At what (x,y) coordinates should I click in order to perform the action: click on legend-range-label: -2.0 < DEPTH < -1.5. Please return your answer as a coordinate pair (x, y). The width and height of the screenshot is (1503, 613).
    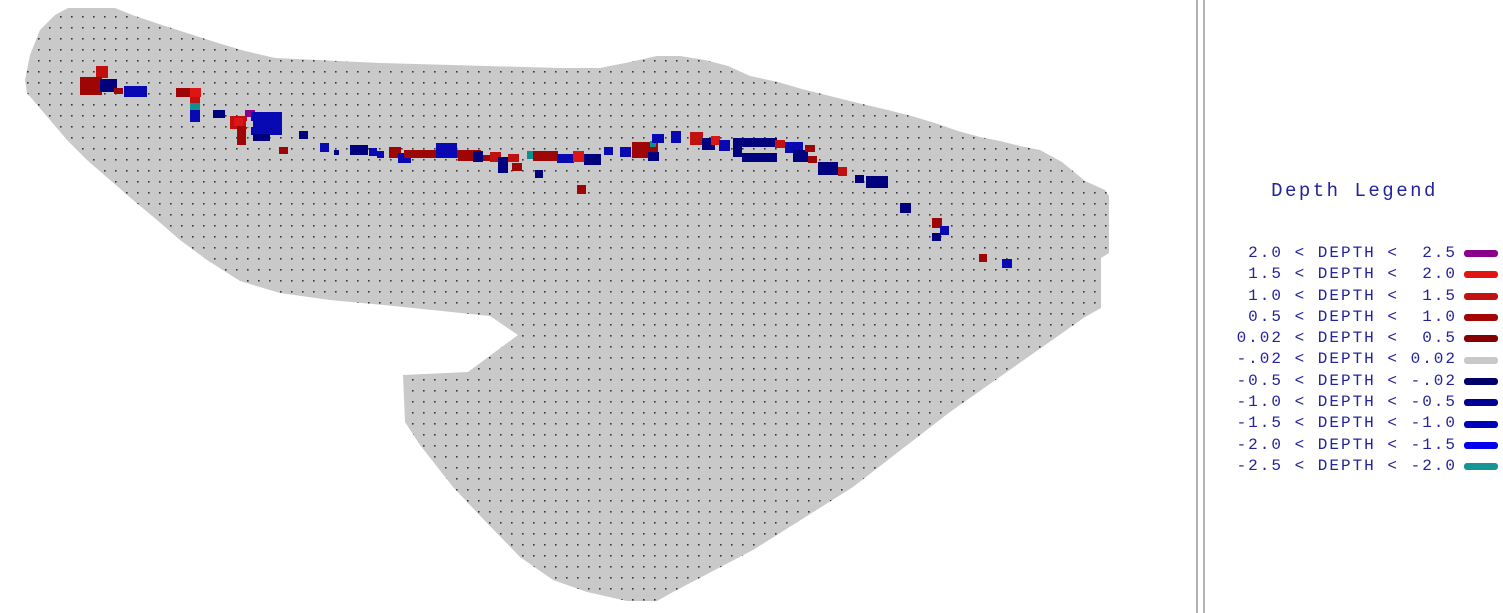
    Looking at the image, I should click on (1346, 444).